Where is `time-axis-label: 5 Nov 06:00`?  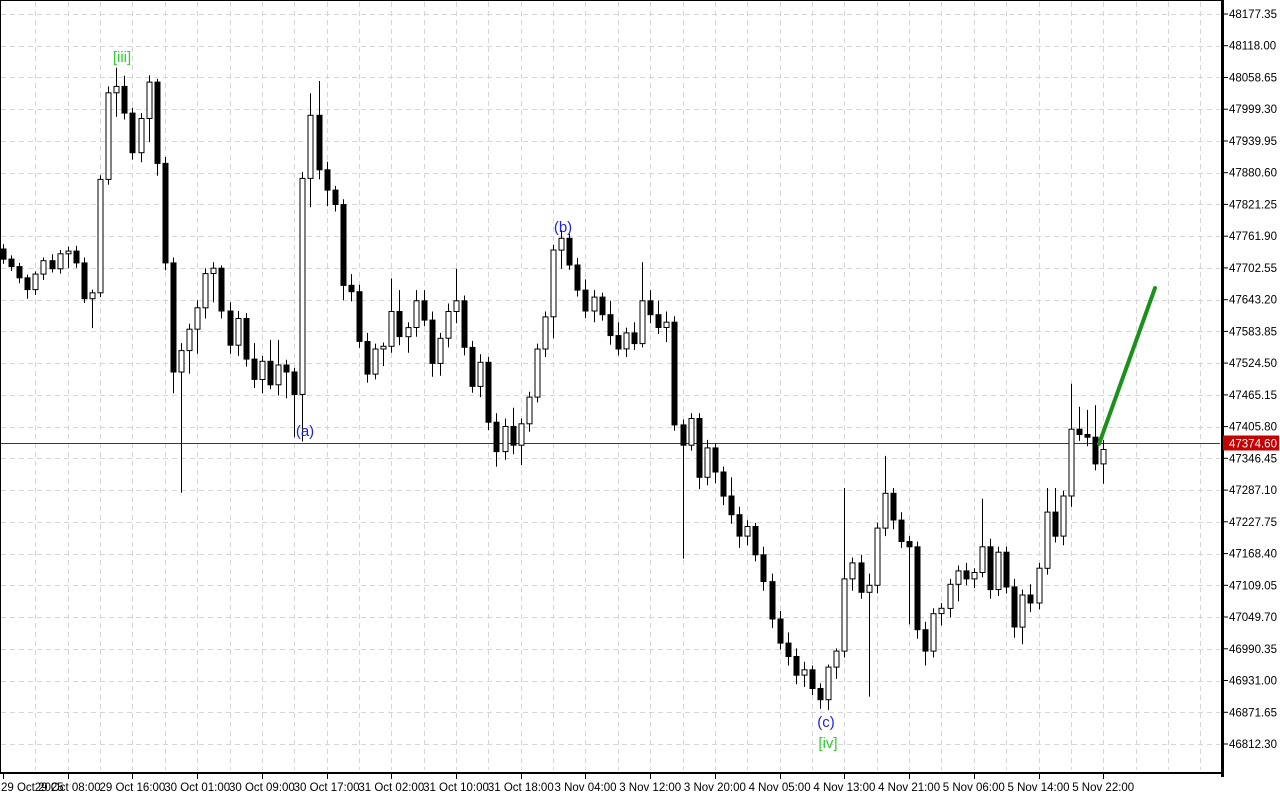
time-axis-label: 5 Nov 06:00 is located at coordinates (974, 788).